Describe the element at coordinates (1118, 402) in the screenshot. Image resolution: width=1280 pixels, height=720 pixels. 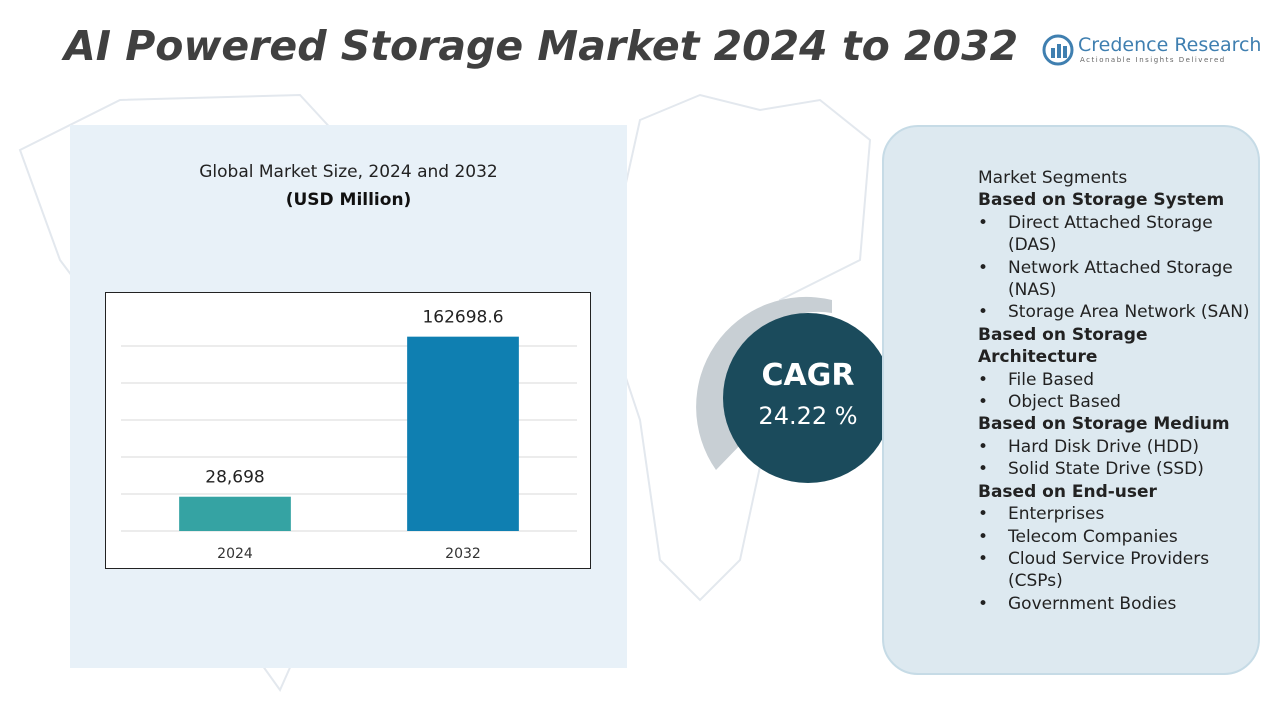
I see `segment-item: Object Based` at that location.